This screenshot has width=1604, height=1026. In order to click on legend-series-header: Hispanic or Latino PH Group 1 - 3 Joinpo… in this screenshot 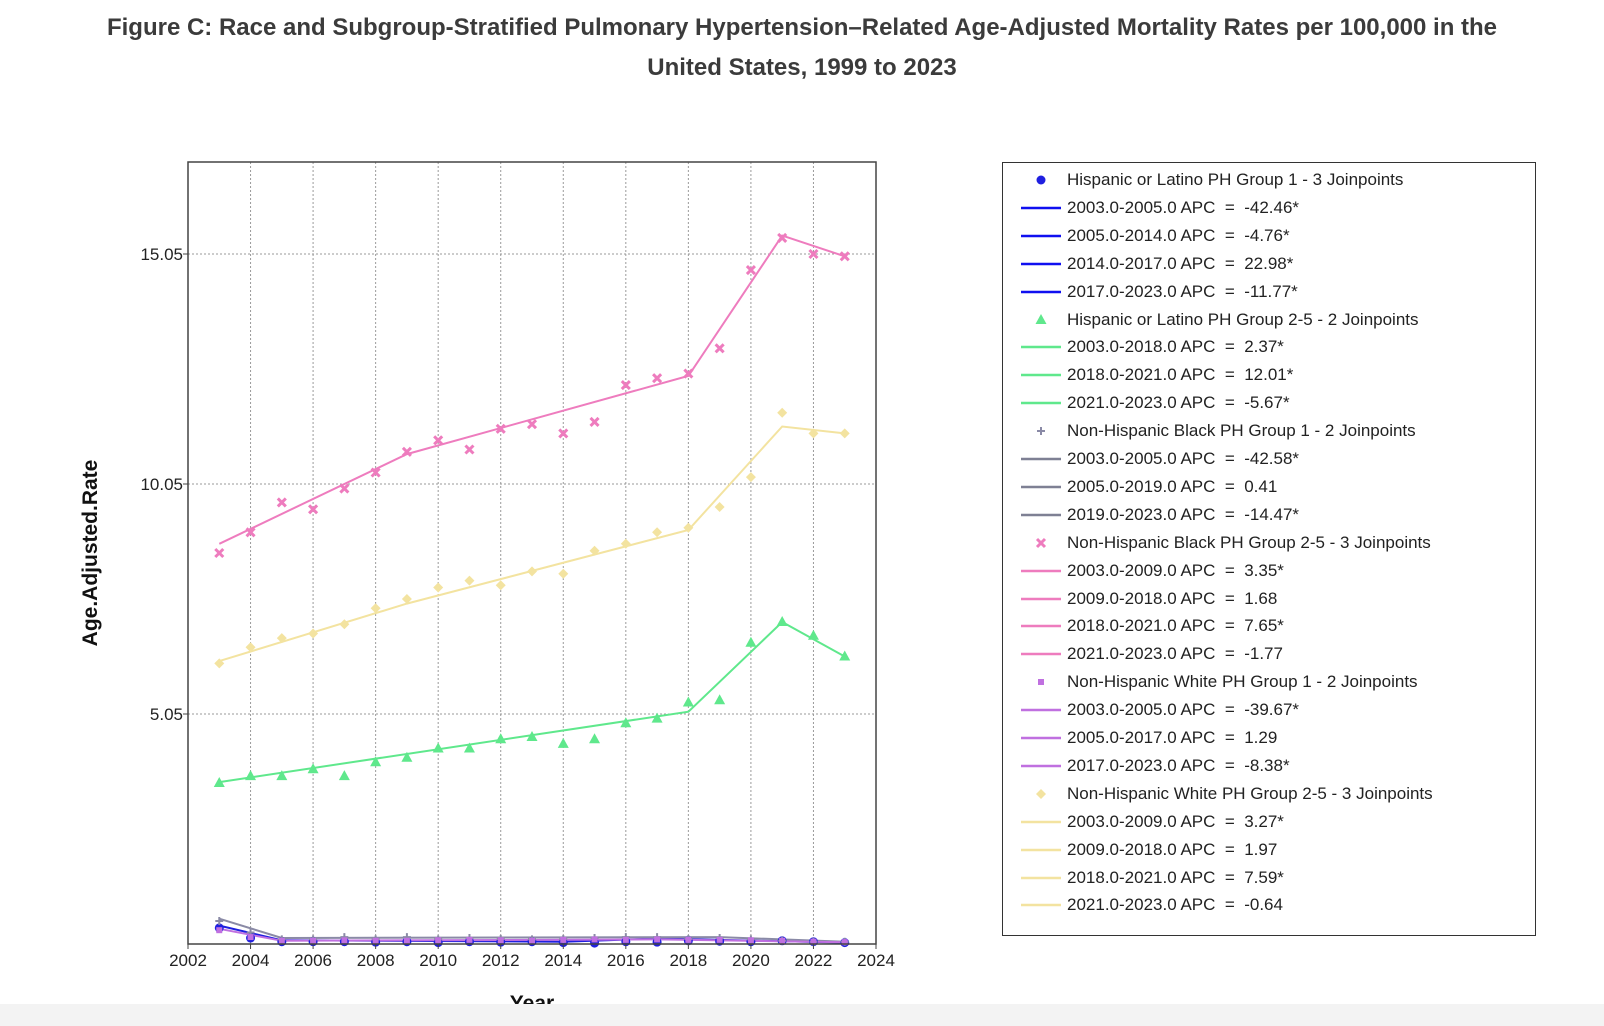, I will do `click(1268, 180)`.